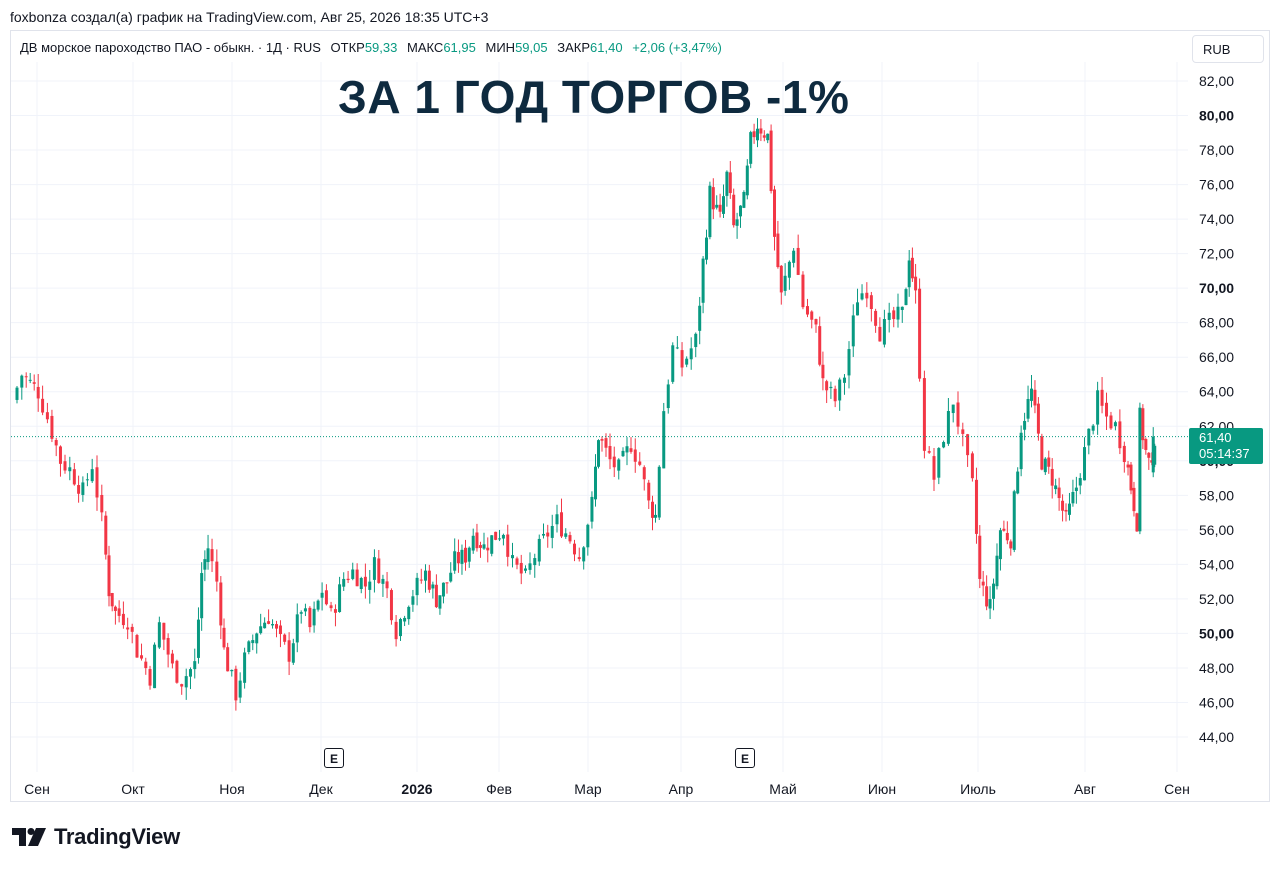  I want to click on tradingview-logo: TradingView, so click(96, 837).